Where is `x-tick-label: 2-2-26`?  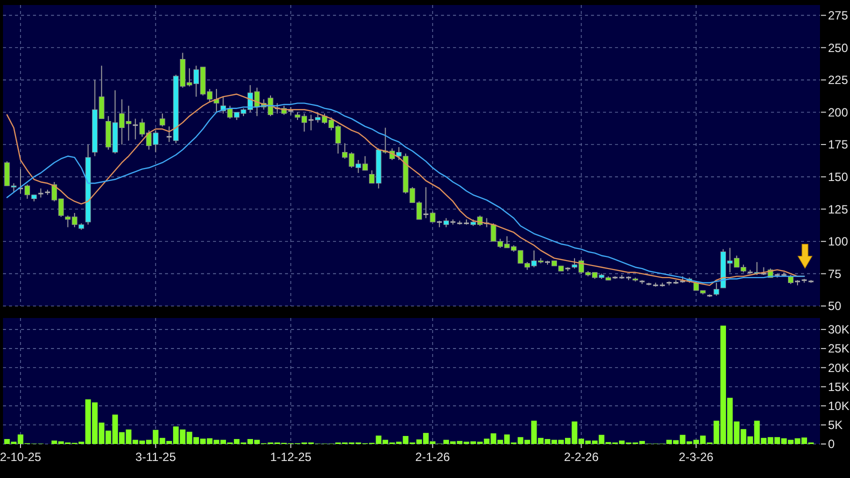
x-tick-label: 2-2-26 is located at coordinates (581, 457).